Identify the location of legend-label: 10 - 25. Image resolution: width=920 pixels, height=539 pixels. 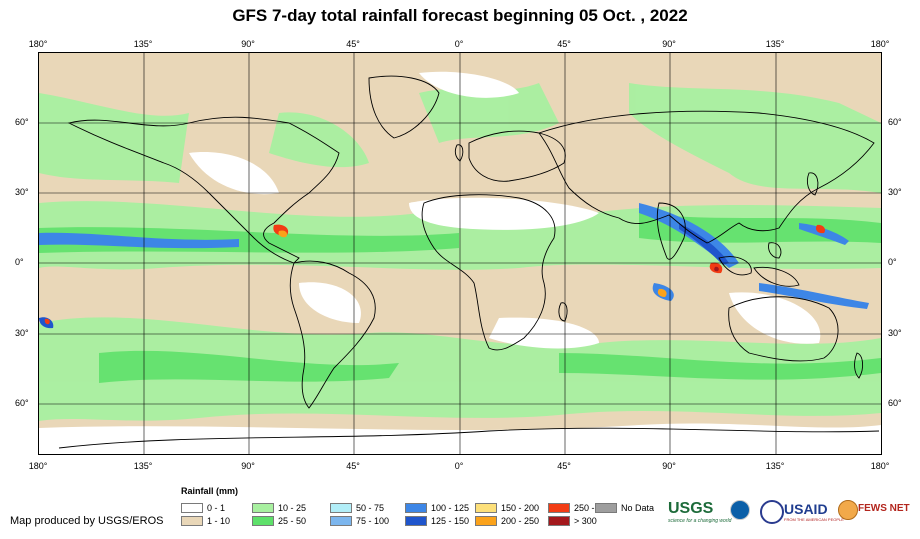
(292, 508).